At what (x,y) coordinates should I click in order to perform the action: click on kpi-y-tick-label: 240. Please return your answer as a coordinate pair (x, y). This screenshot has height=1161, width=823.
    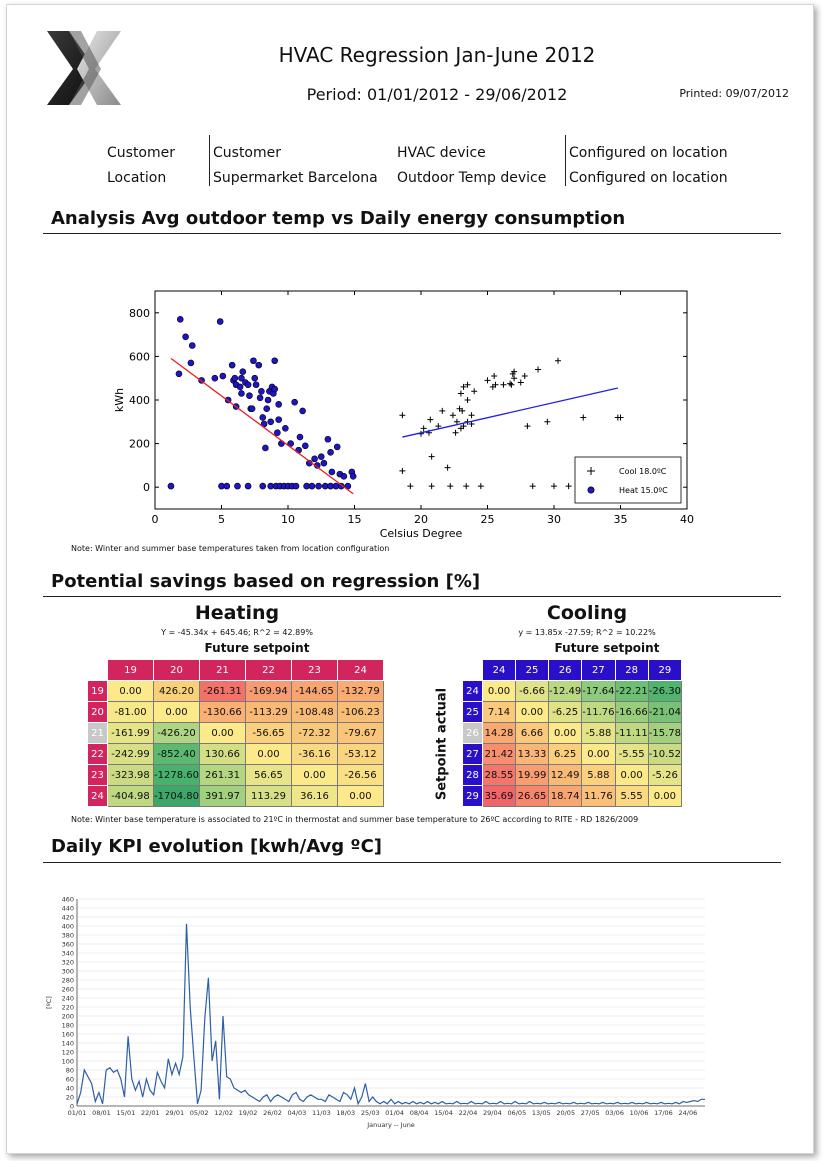
    Looking at the image, I should click on (68, 999).